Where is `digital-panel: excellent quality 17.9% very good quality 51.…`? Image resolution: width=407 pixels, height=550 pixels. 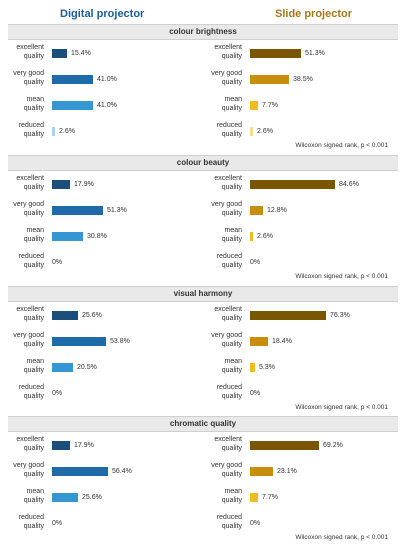
digital-panel: excellent quality 17.9% very good quality 51.… is located at coordinates (103, 228).